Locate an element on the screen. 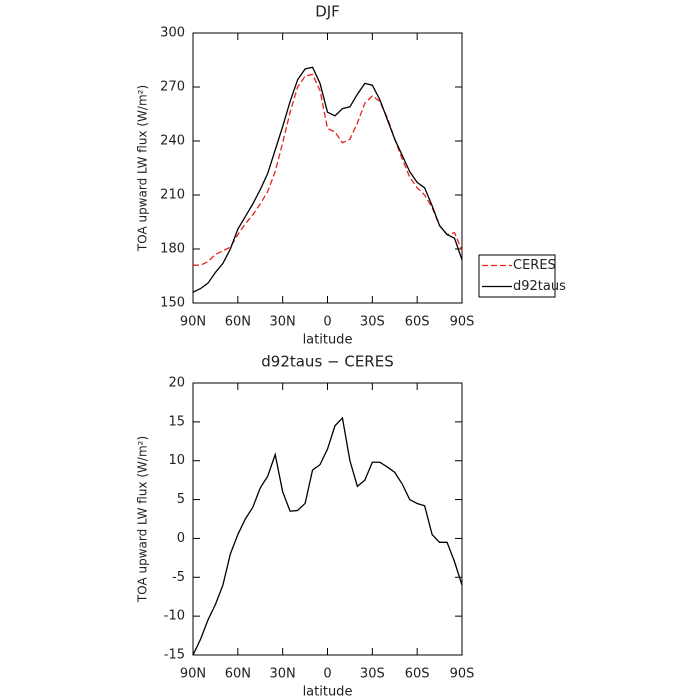 This screenshot has width=700, height=700. y-tick-label: 5 is located at coordinates (181, 499).